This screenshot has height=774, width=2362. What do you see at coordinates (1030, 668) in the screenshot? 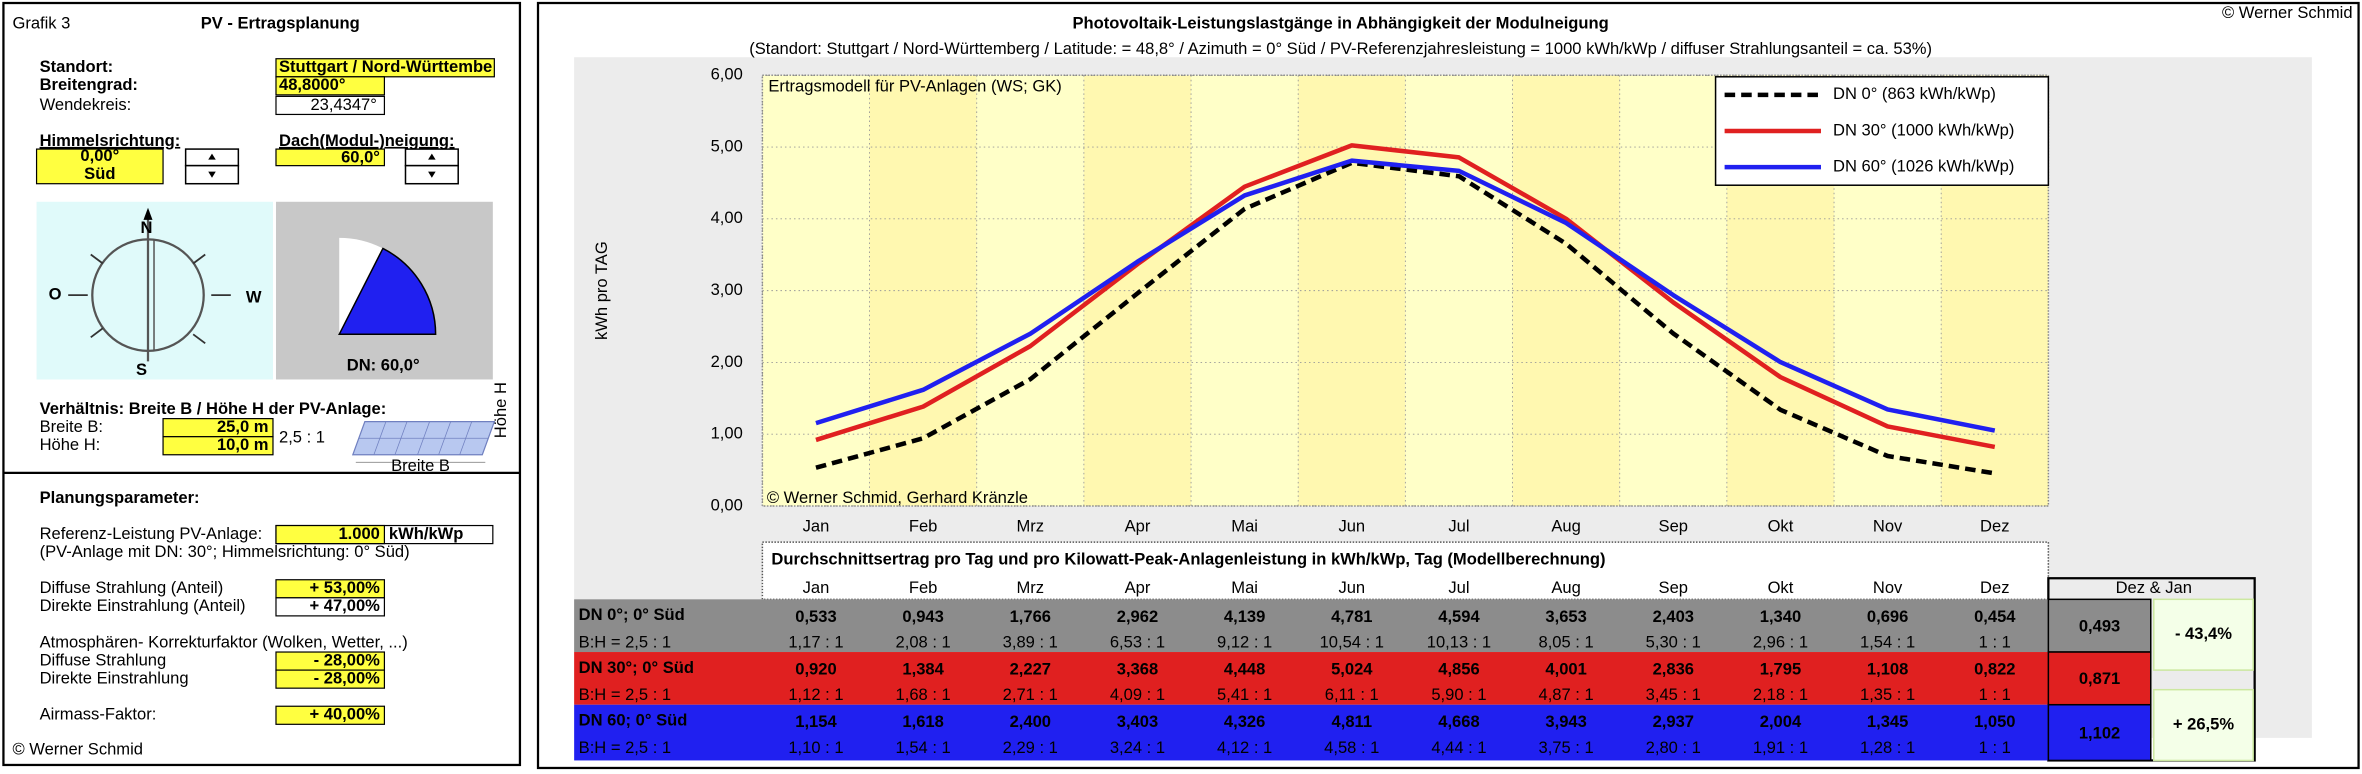
I see `table-value: 2,227` at bounding box center [1030, 668].